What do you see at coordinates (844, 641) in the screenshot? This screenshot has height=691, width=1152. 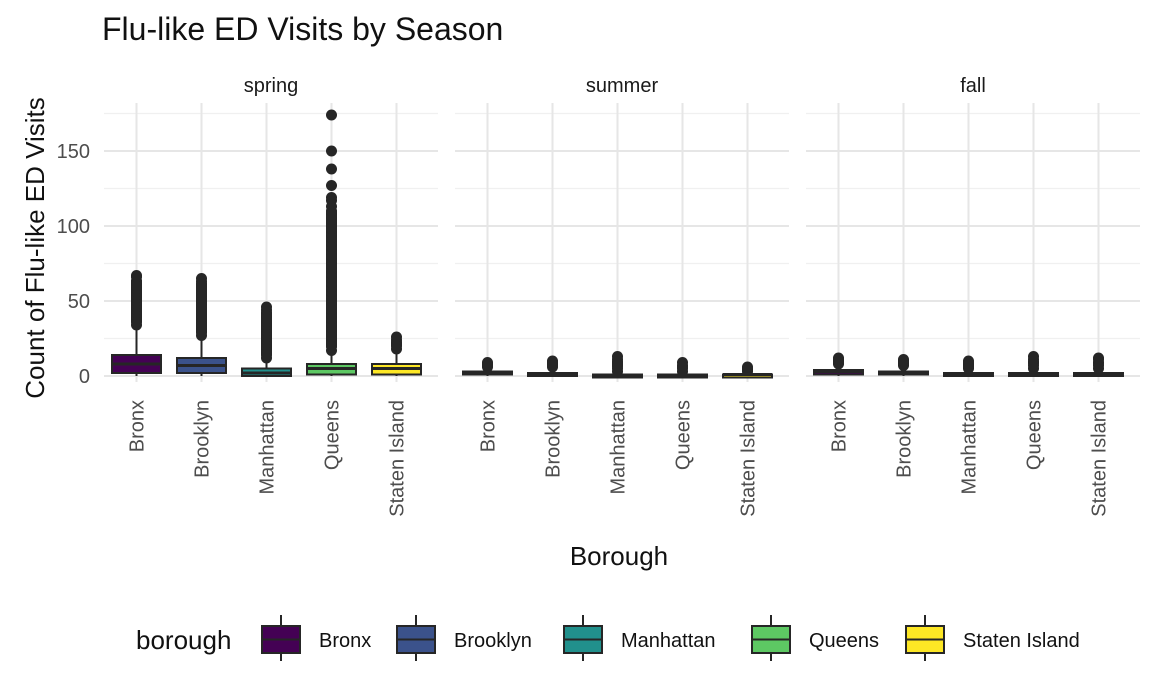 I see `legend-label-queens: Queens` at bounding box center [844, 641].